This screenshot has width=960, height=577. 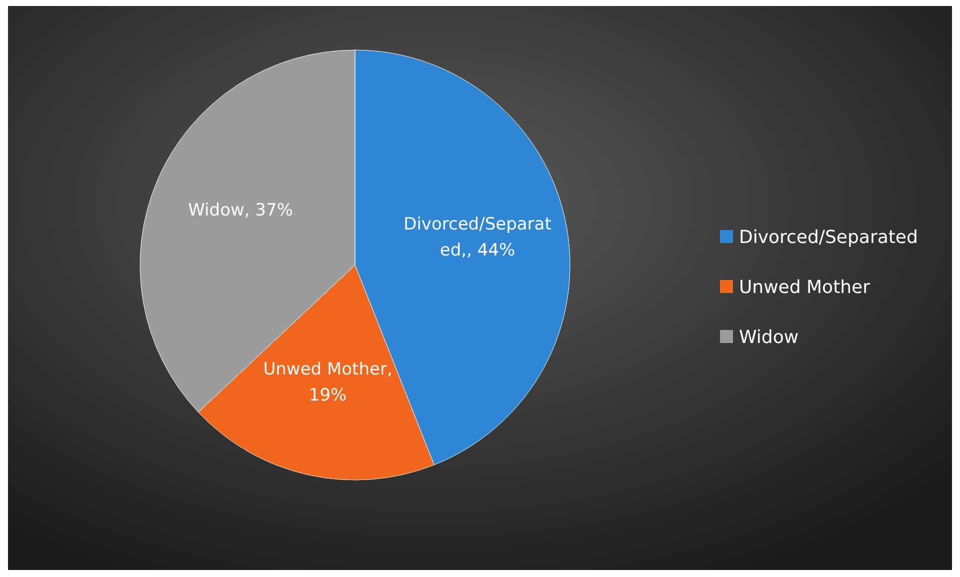 What do you see at coordinates (805, 287) in the screenshot?
I see `legend-label: Unwed Mother` at bounding box center [805, 287].